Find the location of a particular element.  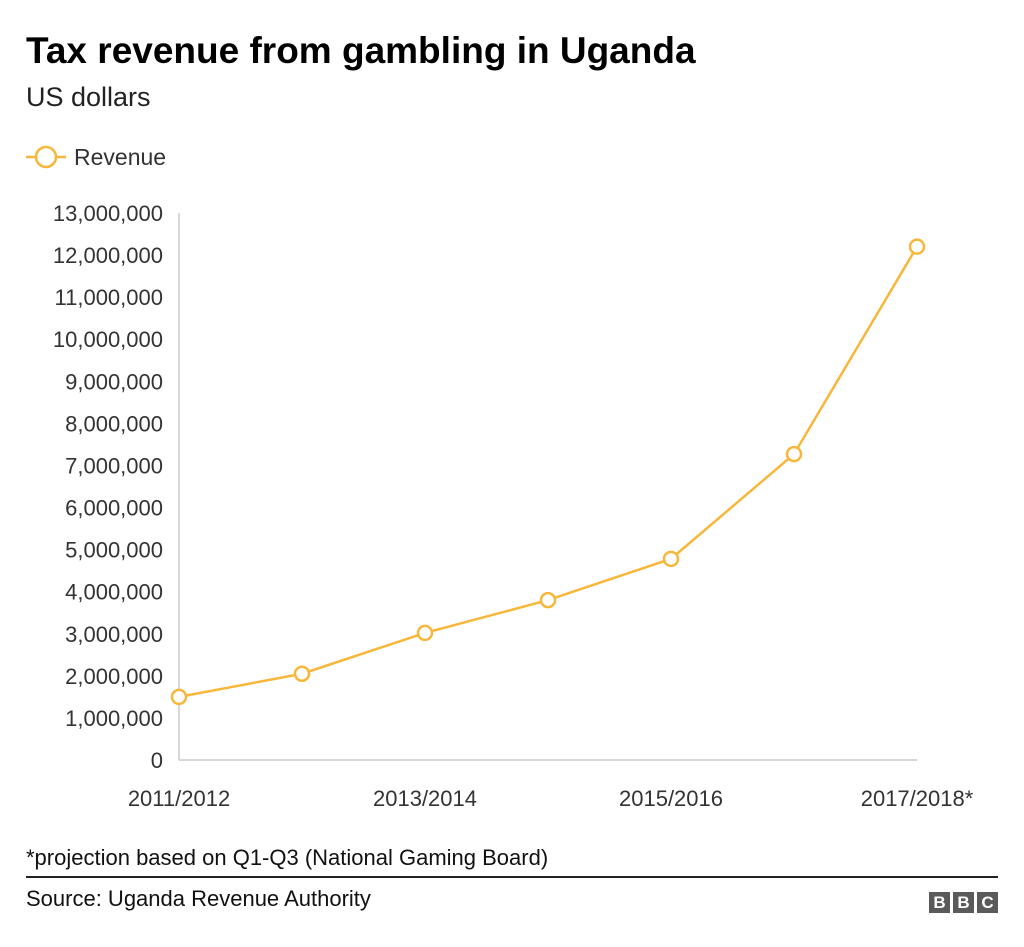

x-tick-label: 2011/2012 is located at coordinates (179, 798).